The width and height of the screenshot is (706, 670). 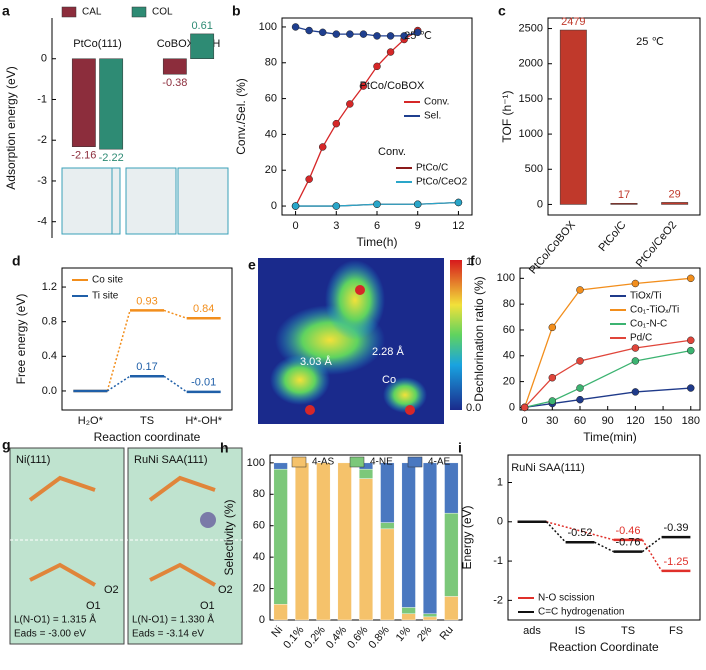 What do you see at coordinates (675, 562) in the screenshot?
I see `value-label: -1.25` at bounding box center [675, 562].